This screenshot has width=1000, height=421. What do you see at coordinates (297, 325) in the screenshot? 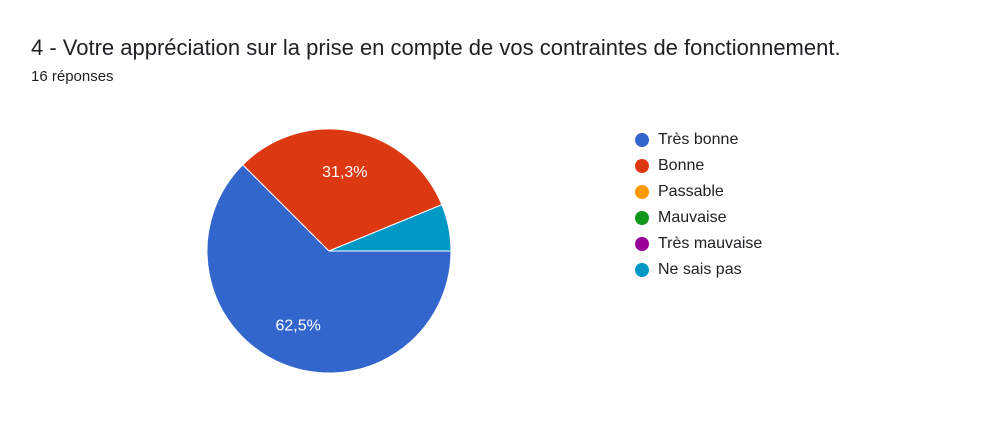
I see `slice-label-0: 62,5%` at bounding box center [297, 325].